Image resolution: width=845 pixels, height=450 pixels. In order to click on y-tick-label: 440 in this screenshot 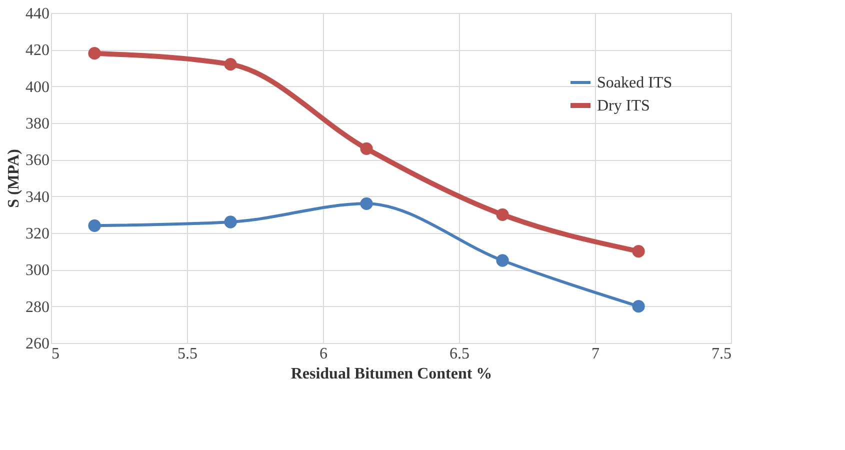, I will do `click(38, 14)`.